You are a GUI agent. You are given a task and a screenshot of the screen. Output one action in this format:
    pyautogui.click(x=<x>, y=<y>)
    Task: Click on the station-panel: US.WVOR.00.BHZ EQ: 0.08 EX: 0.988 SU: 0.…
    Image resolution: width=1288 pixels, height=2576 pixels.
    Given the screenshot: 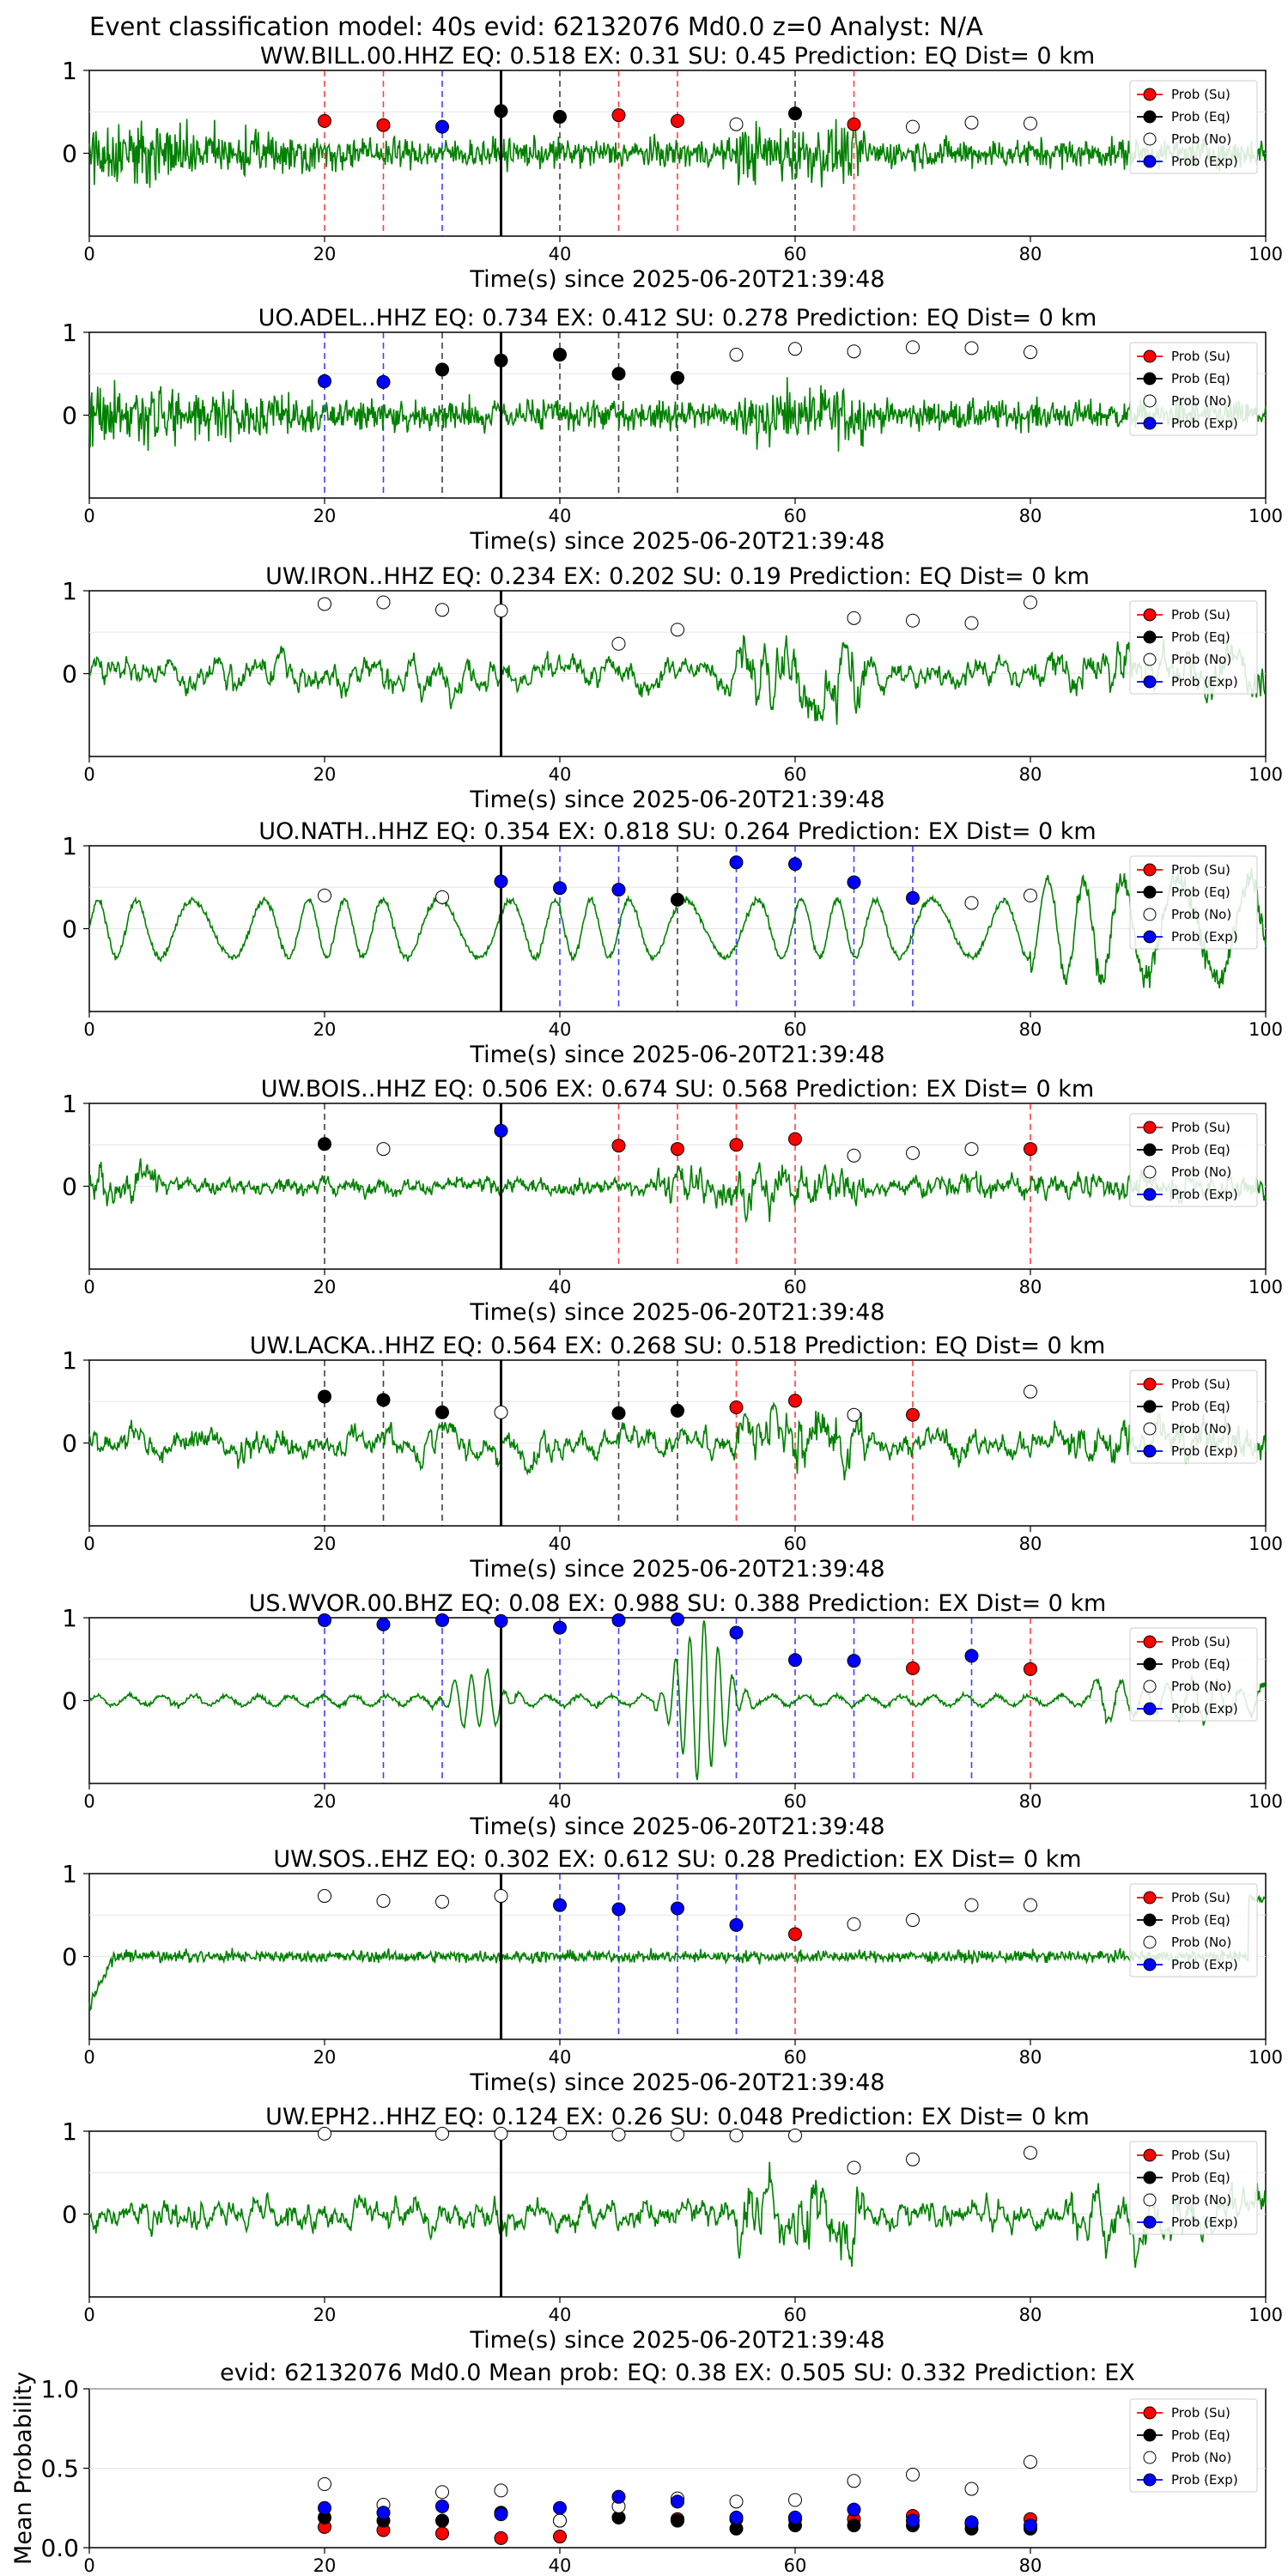 What is the action you would take?
    pyautogui.click(x=673, y=1715)
    